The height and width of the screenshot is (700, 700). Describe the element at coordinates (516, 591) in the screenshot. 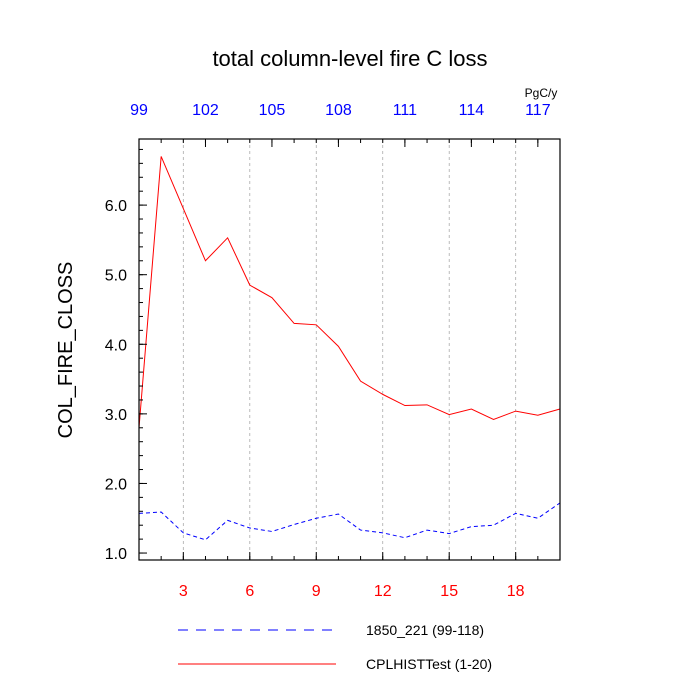

I see `x-tick-label-bottom: 18` at that location.